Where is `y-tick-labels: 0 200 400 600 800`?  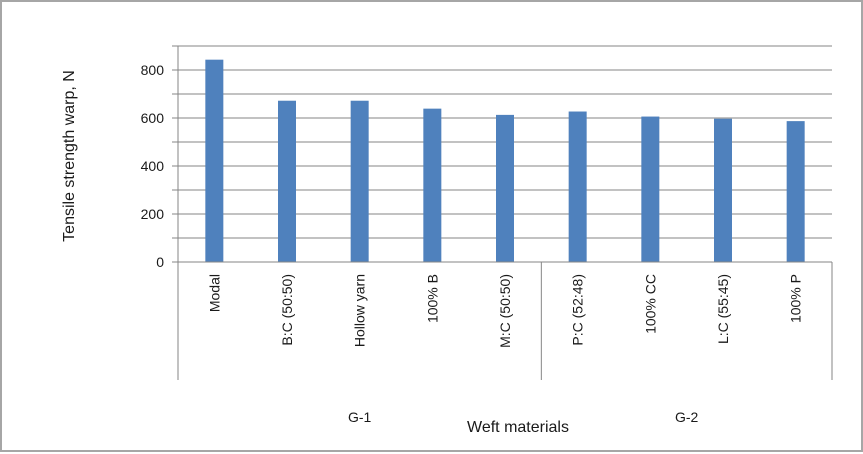
y-tick-labels: 0 200 400 600 800 is located at coordinates (153, 166).